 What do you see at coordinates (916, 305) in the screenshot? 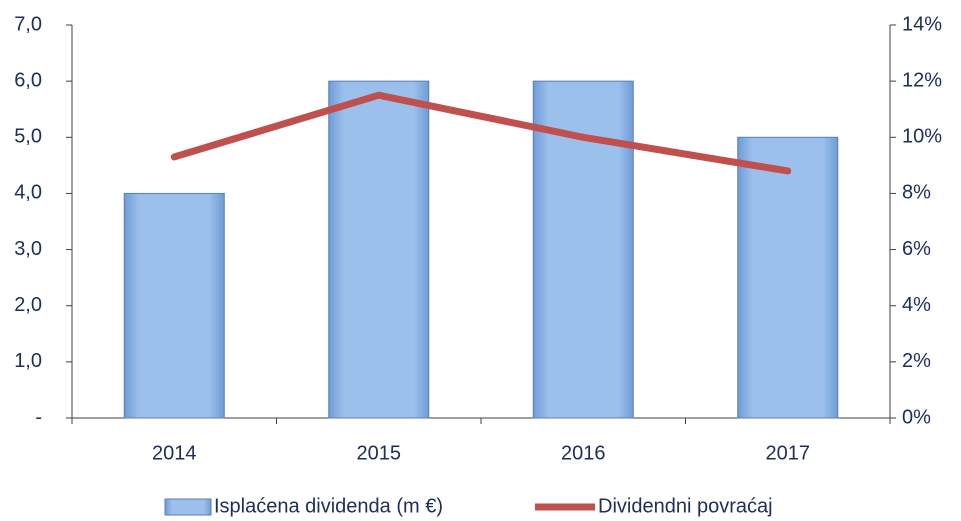
I see `y2-tick-label: 4%` at bounding box center [916, 305].